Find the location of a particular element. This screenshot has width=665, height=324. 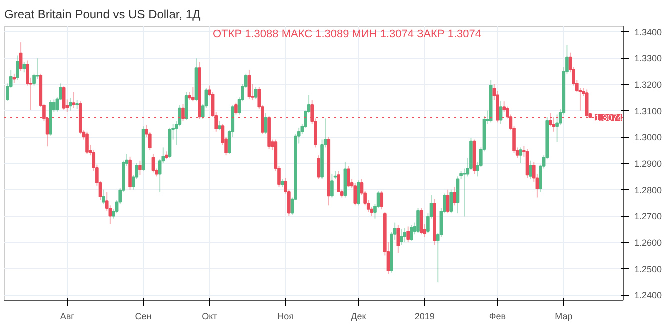

chart-title: Great Britain Pound vs US Dollar, 1Д is located at coordinates (102, 15).